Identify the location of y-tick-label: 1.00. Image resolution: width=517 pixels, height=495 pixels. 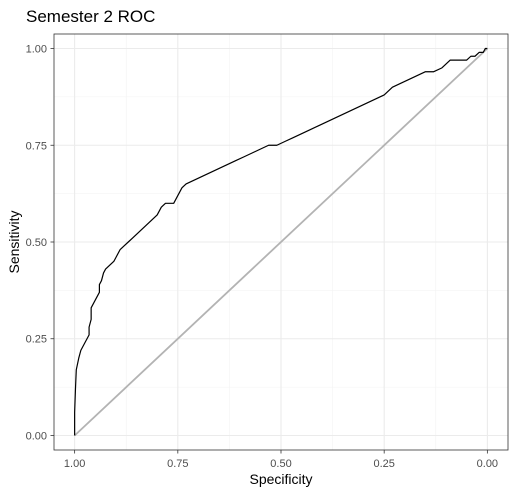
(36, 50).